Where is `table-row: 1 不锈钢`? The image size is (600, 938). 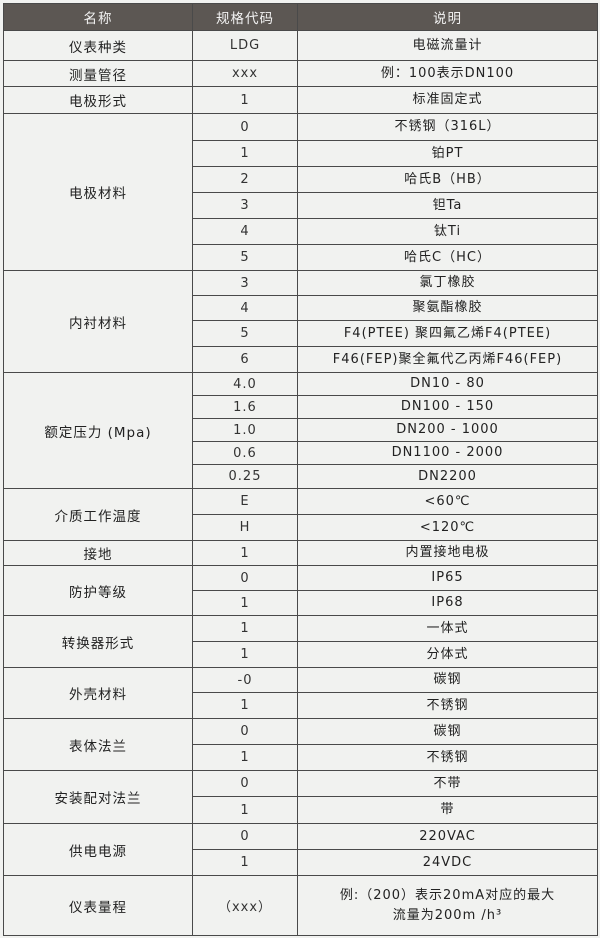 table-row: 1 不锈钢 is located at coordinates (301, 757).